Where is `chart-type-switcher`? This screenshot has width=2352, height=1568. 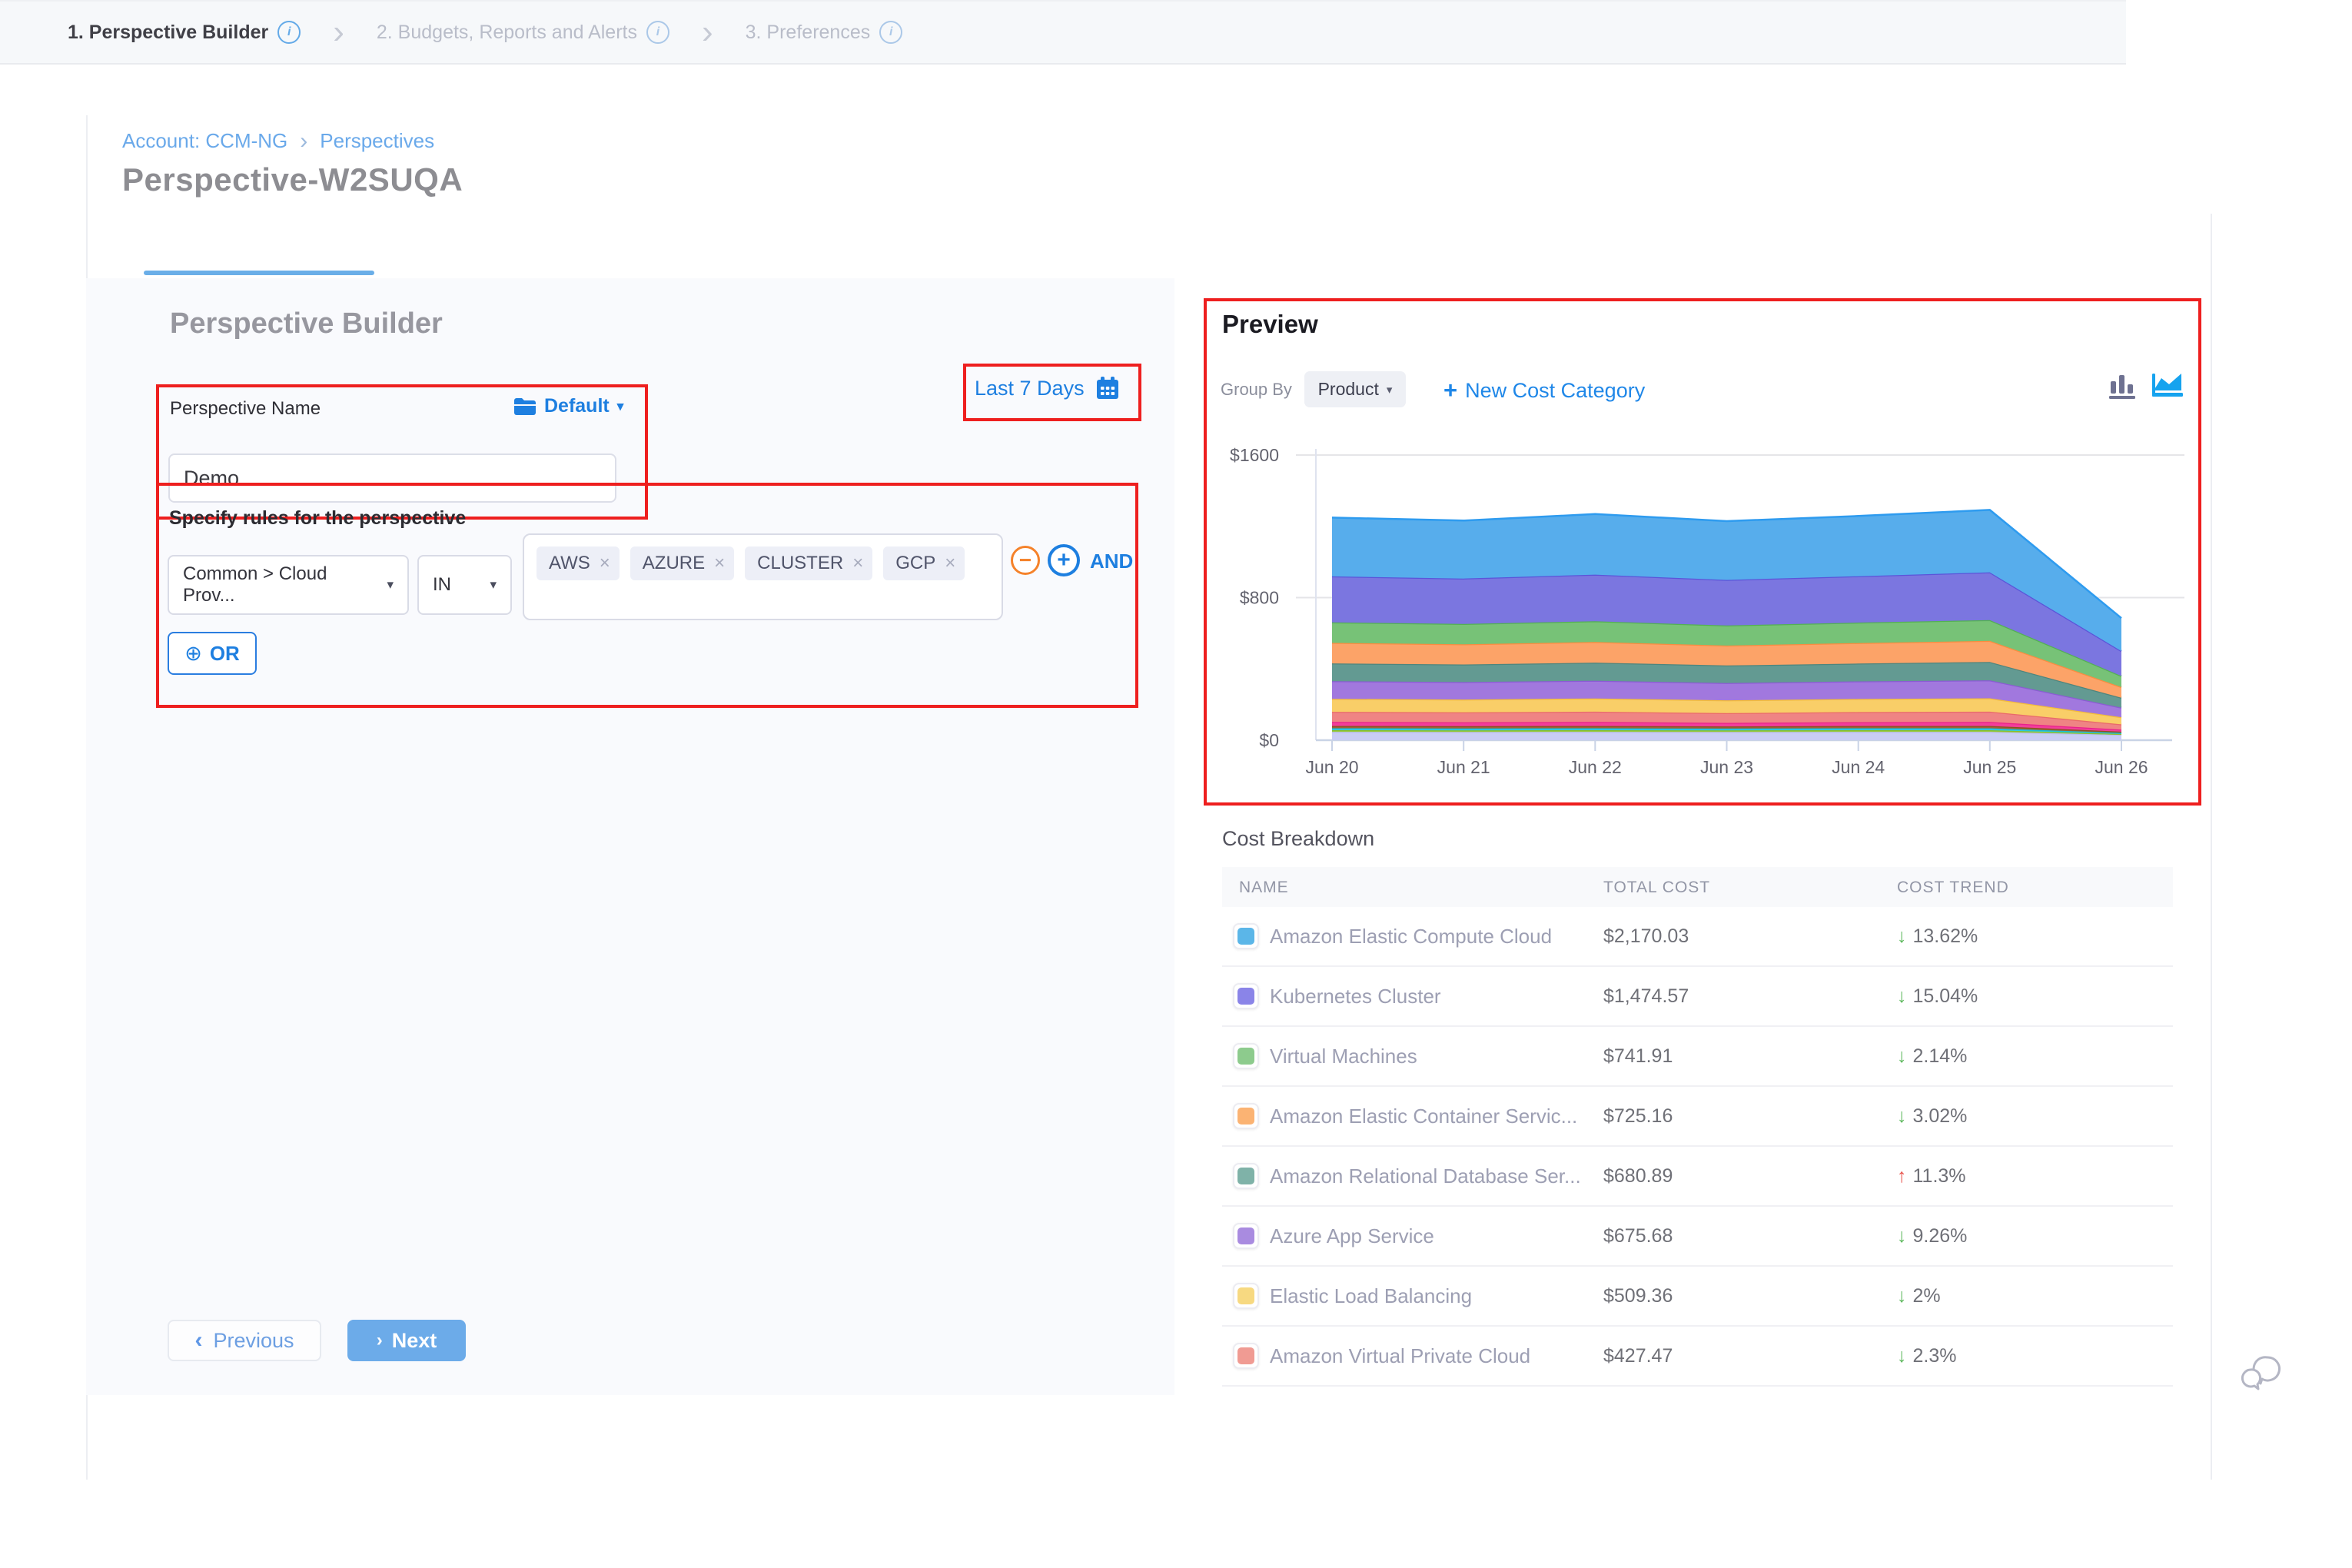 chart-type-switcher is located at coordinates (2146, 384).